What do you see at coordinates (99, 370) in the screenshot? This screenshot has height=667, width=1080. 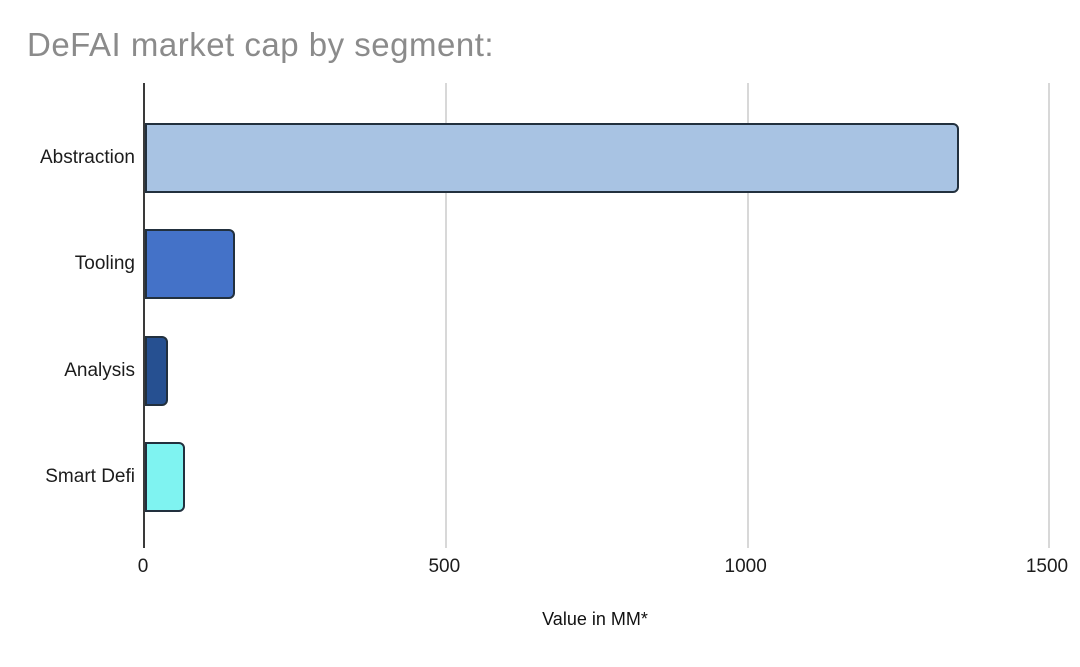 I see `category-label-analysis: Analysis` at bounding box center [99, 370].